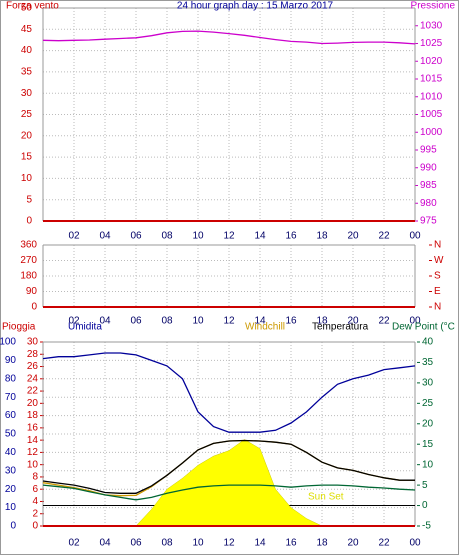  What do you see at coordinates (433, 6) in the screenshot?
I see `y2-axis-label: Pressione` at bounding box center [433, 6].